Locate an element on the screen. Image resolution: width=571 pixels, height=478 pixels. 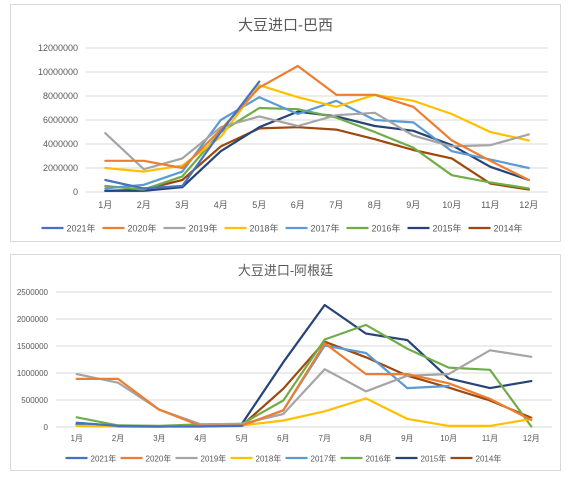
y-tick-label: 4000000 is located at coordinates (60, 144).